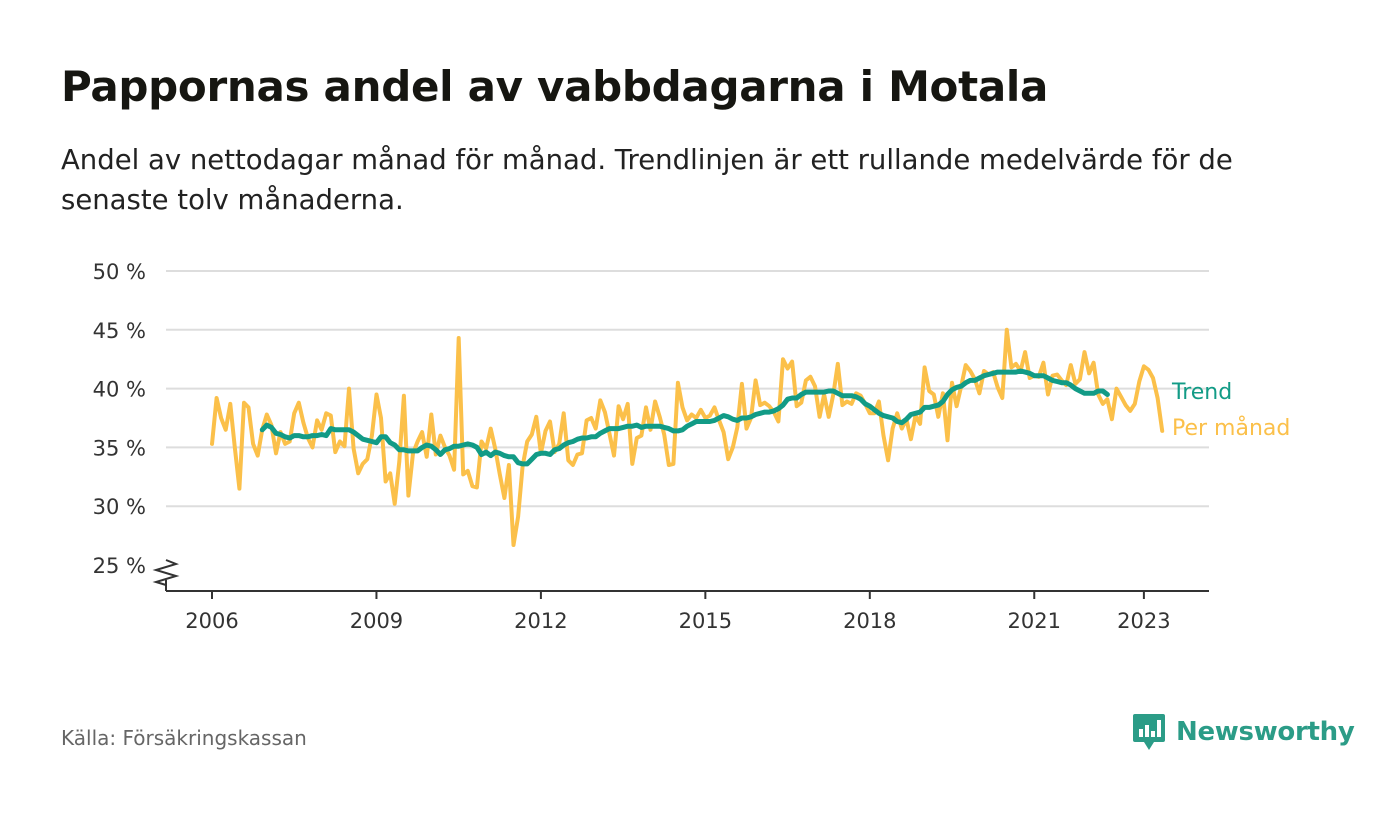 The width and height of the screenshot is (1400, 813). What do you see at coordinates (677, 621) in the screenshot?
I see `x-axis-labels: 2006 2009 2012 2015 2018 2021 2023` at bounding box center [677, 621].